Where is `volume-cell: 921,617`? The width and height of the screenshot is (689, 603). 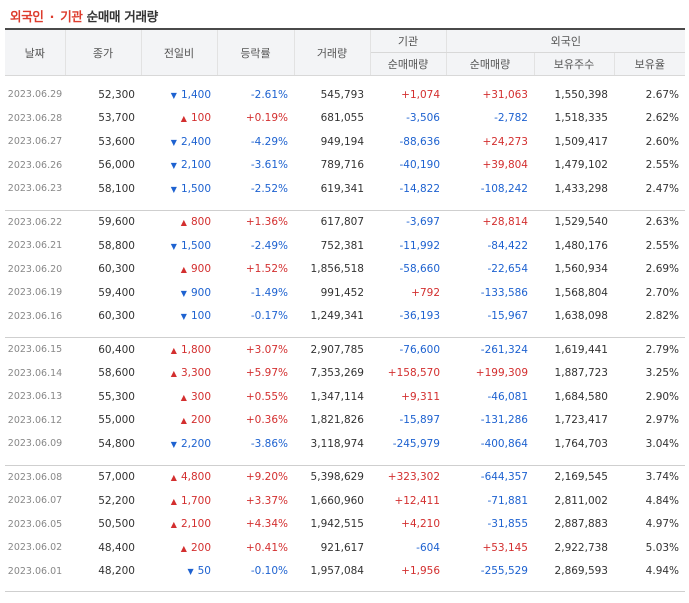 volume-cell: 921,617 is located at coordinates (342, 547).